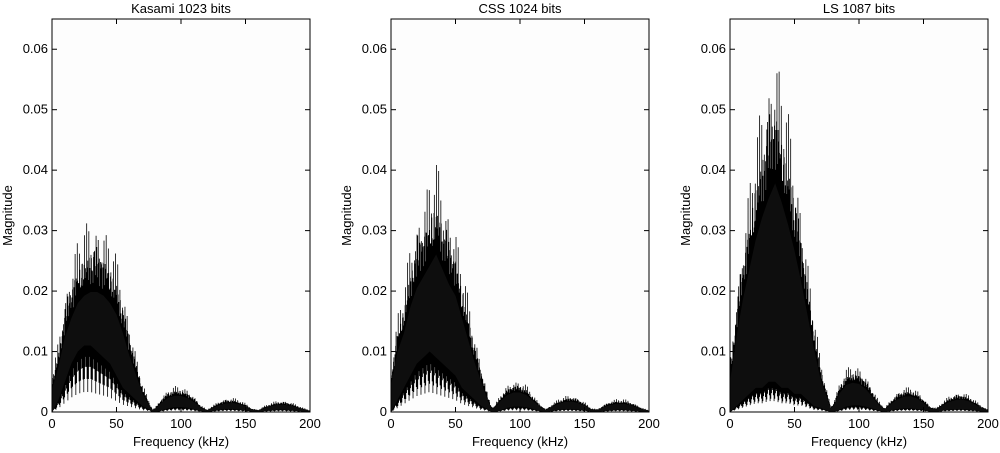 The width and height of the screenshot is (1000, 453). What do you see at coordinates (520, 8) in the screenshot?
I see `panel-title: CSS 1024 bits` at bounding box center [520, 8].